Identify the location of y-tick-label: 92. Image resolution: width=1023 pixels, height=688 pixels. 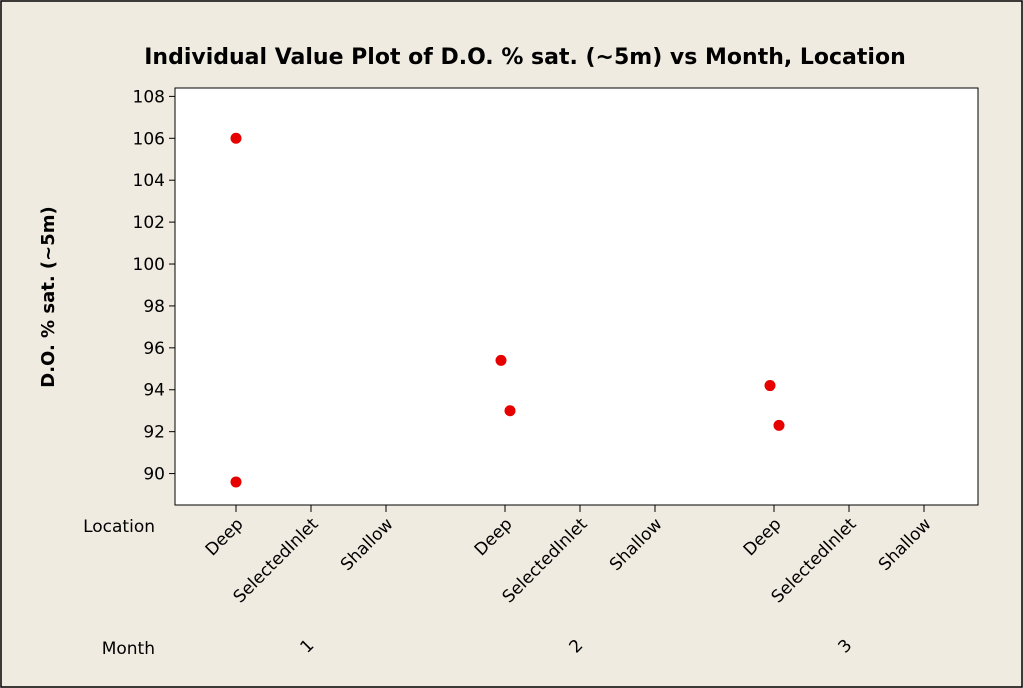
(154, 433).